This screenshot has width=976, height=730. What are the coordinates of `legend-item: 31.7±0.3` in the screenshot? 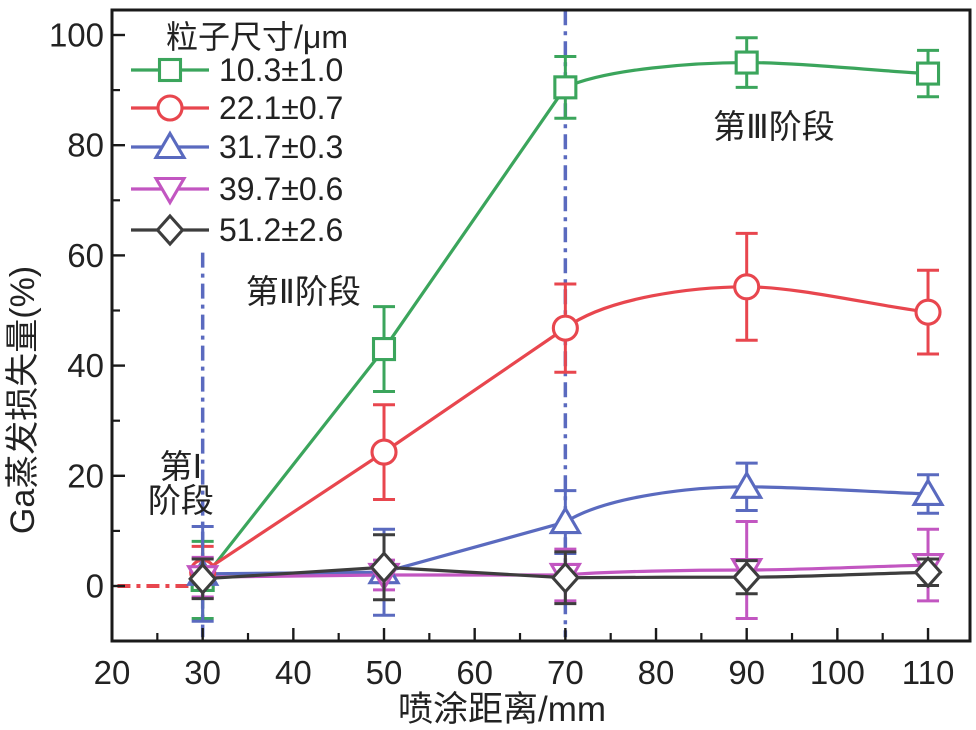 It's located at (237, 147).